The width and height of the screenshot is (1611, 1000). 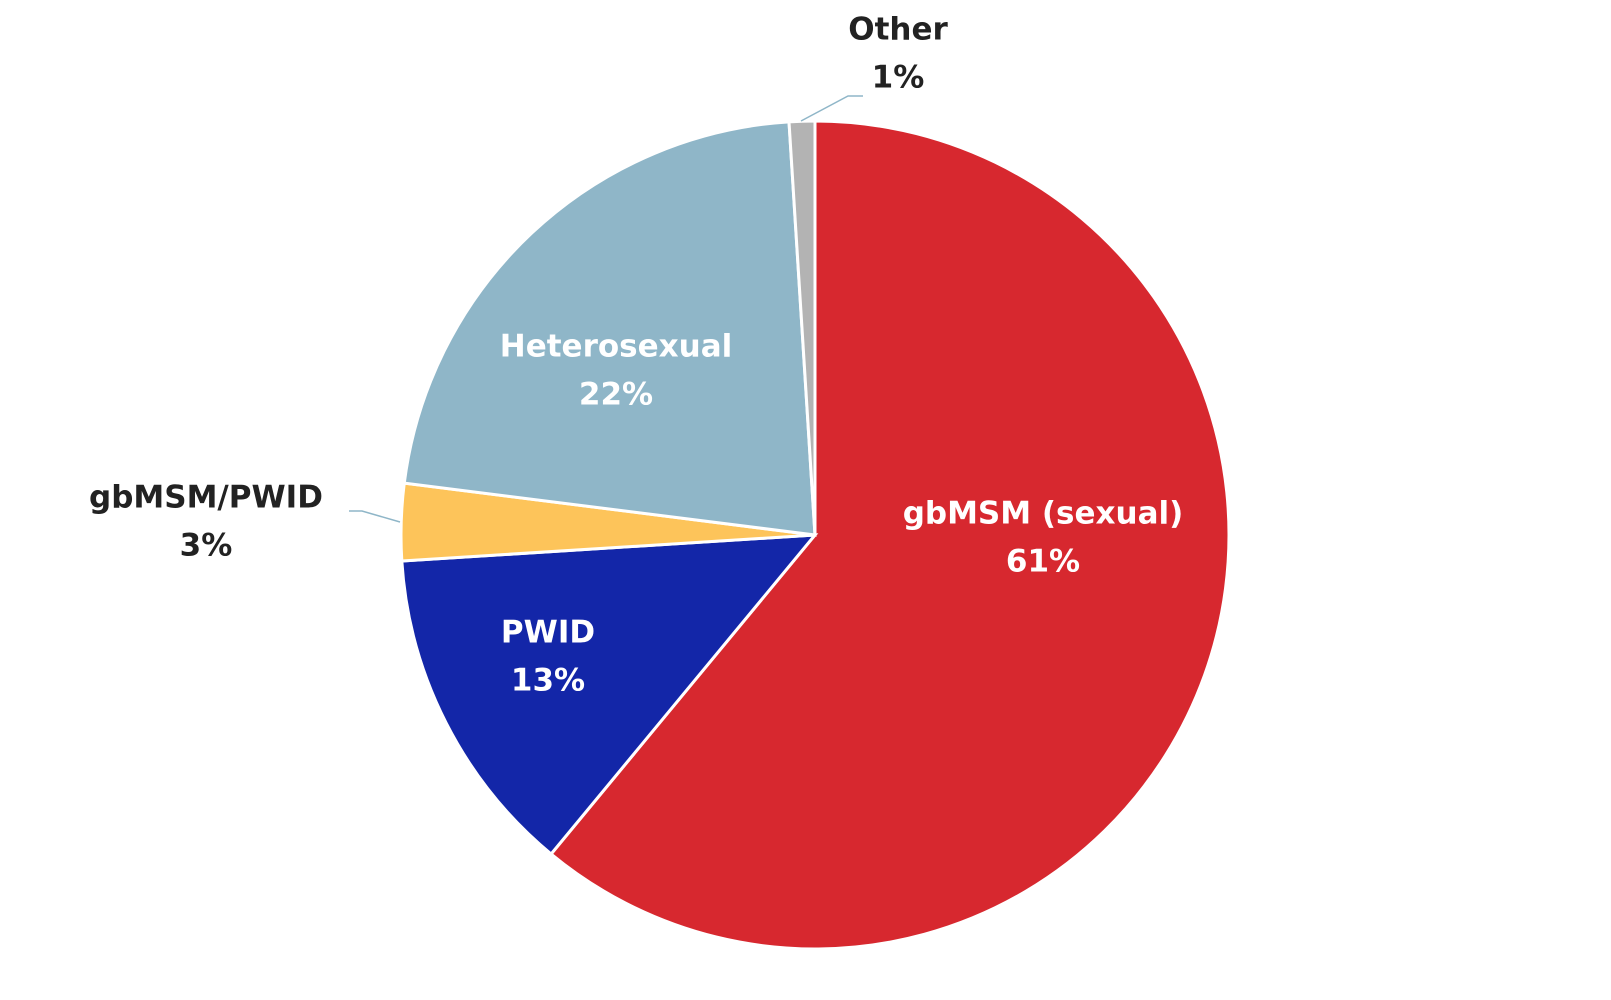 I want to click on value-label: 22%, so click(x=616, y=395).